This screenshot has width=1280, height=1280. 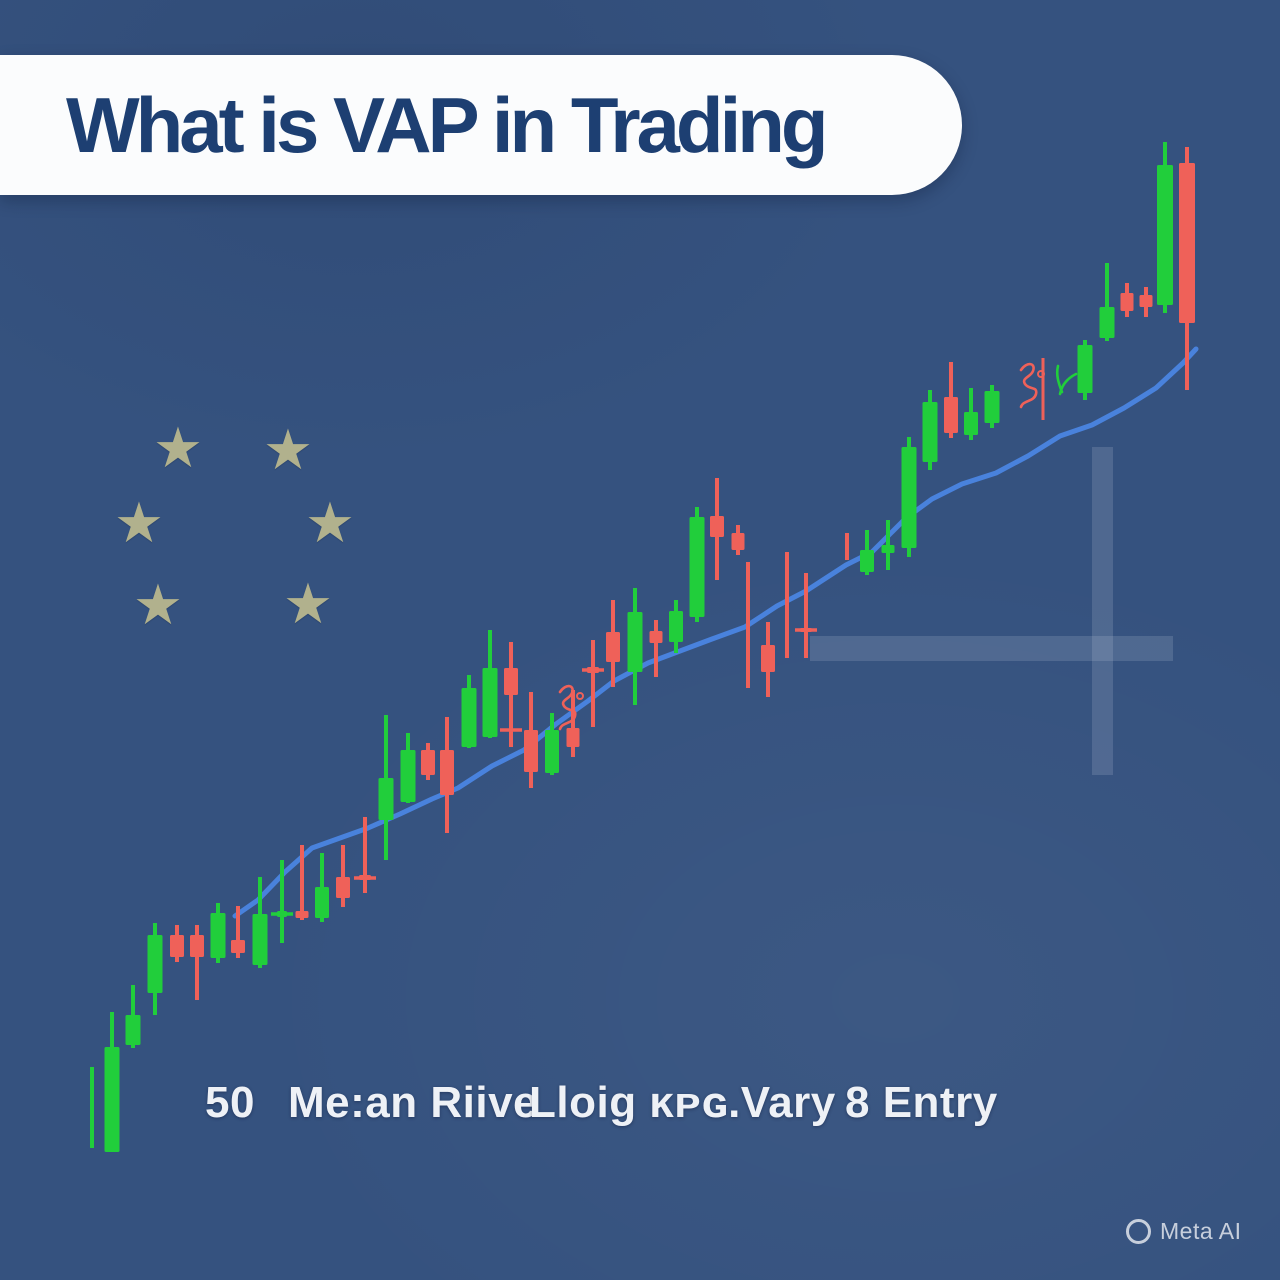 I want to click on footer-label: 50, so click(x=230, y=1102).